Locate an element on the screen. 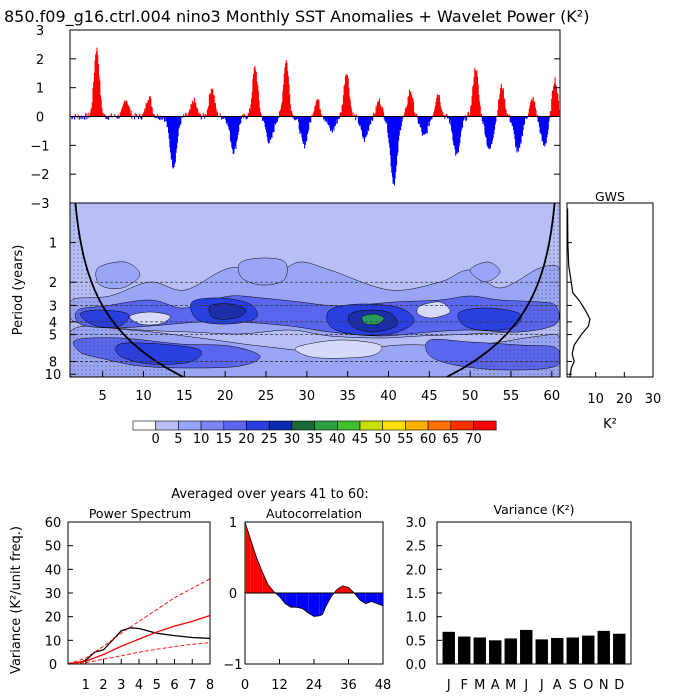 This screenshot has height=700, width=700. negative-area is located at coordinates (380, 599).